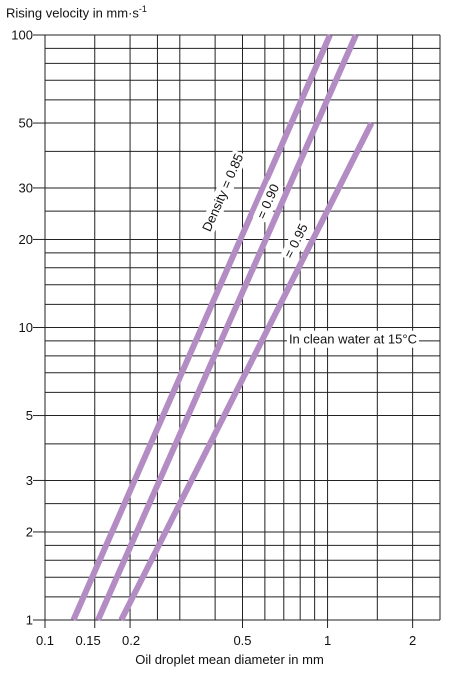 The height and width of the screenshot is (673, 459). I want to click on y-tick-label: 20, so click(26, 239).